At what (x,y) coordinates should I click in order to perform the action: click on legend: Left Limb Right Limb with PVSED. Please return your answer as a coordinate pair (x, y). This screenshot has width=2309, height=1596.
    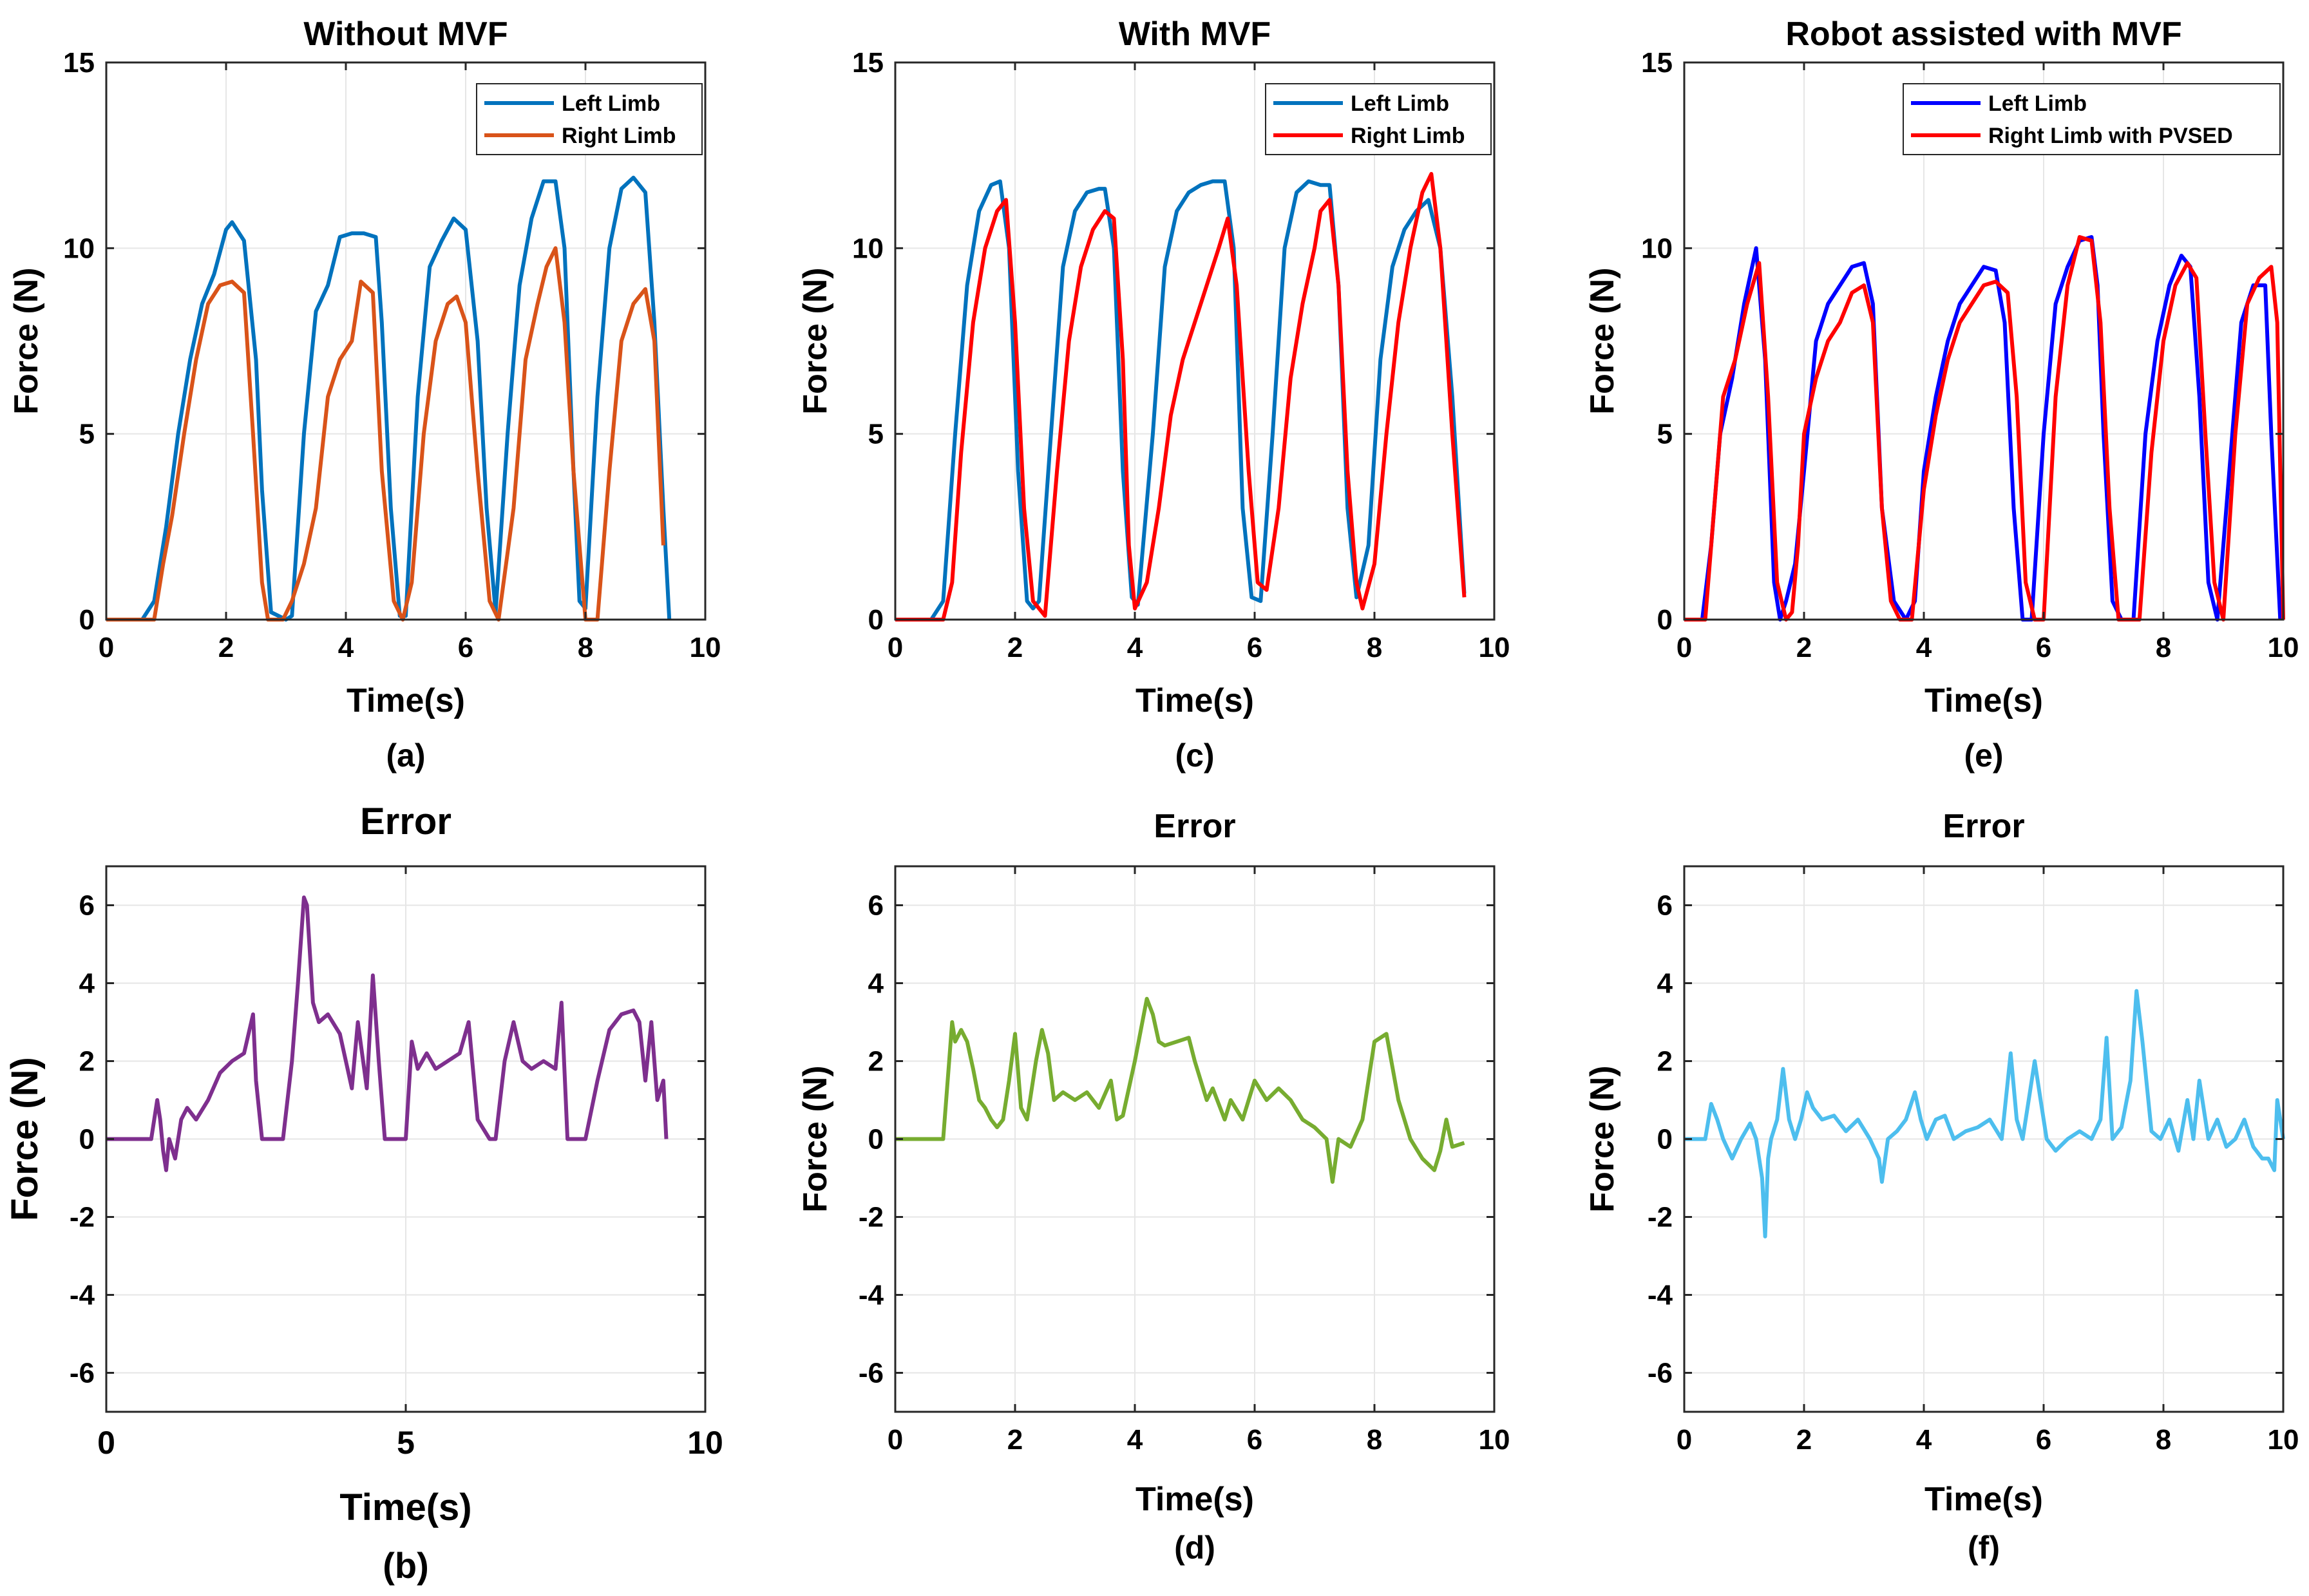
    Looking at the image, I should click on (2092, 119).